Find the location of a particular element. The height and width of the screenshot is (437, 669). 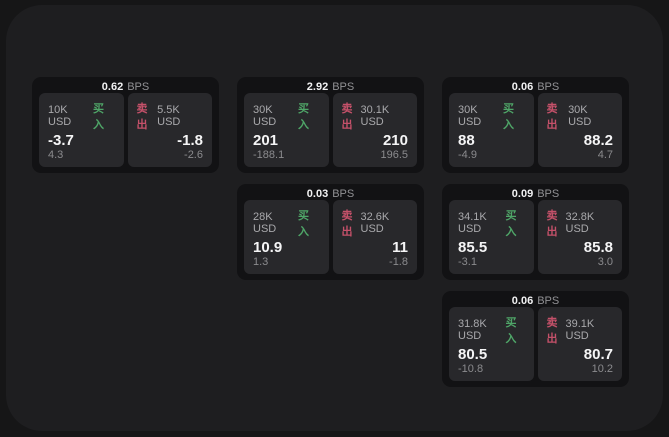

sell-amount: 5.5K USD is located at coordinates (169, 116).